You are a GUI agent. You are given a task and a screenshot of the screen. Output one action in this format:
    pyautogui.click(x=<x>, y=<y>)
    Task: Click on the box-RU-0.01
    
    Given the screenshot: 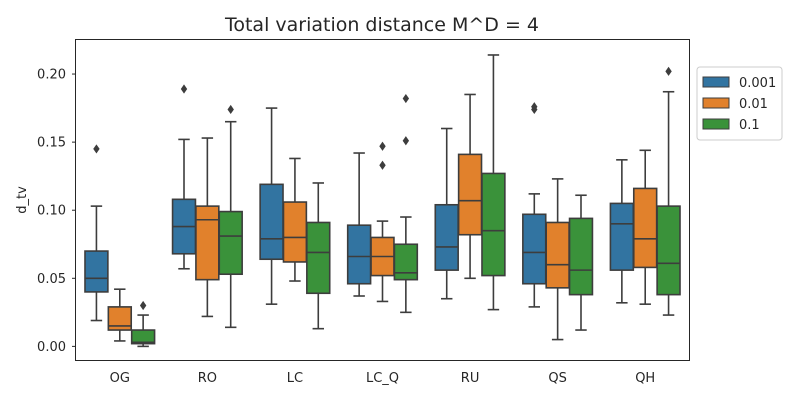 What is the action you would take?
    pyautogui.click(x=470, y=186)
    